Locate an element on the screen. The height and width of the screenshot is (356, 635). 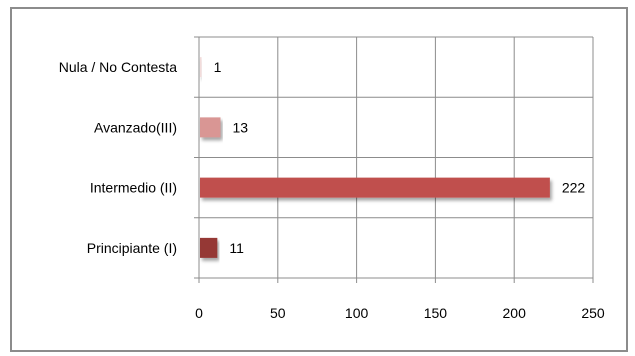
data-label-1: 222 is located at coordinates (574, 188).